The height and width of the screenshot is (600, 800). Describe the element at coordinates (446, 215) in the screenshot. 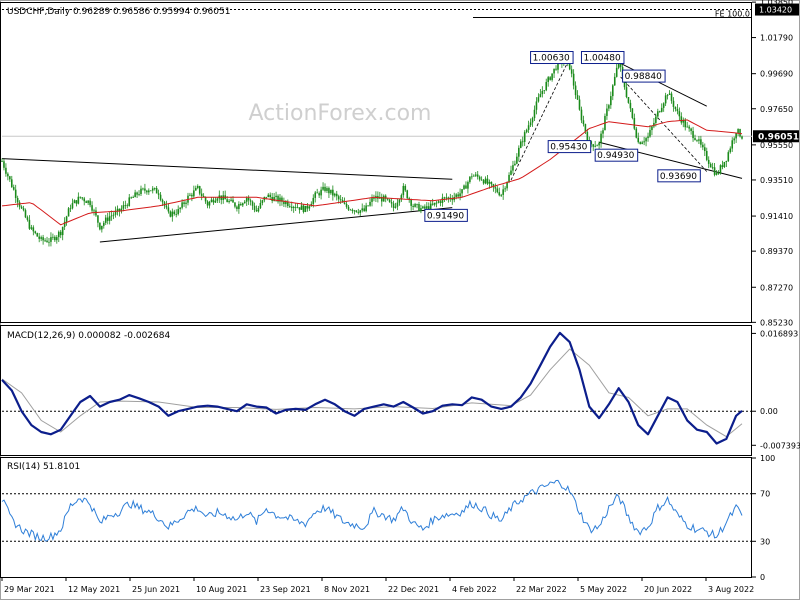

I see `price-annotation-box` at that location.